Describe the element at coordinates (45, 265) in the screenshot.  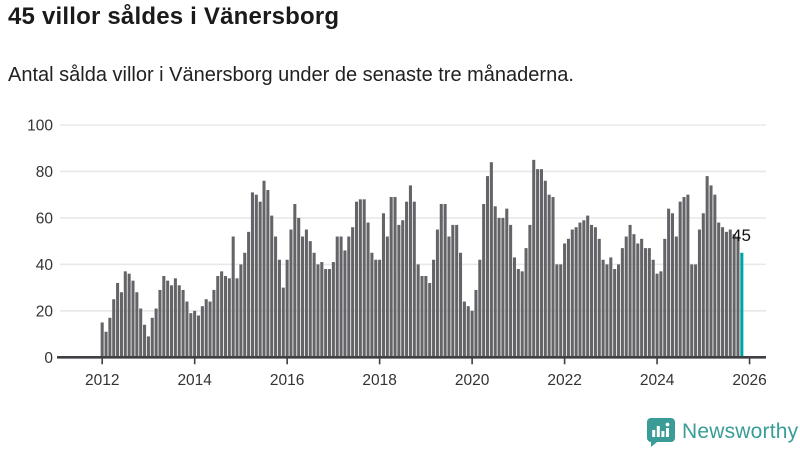
I see `y-axis-label: 40` at that location.